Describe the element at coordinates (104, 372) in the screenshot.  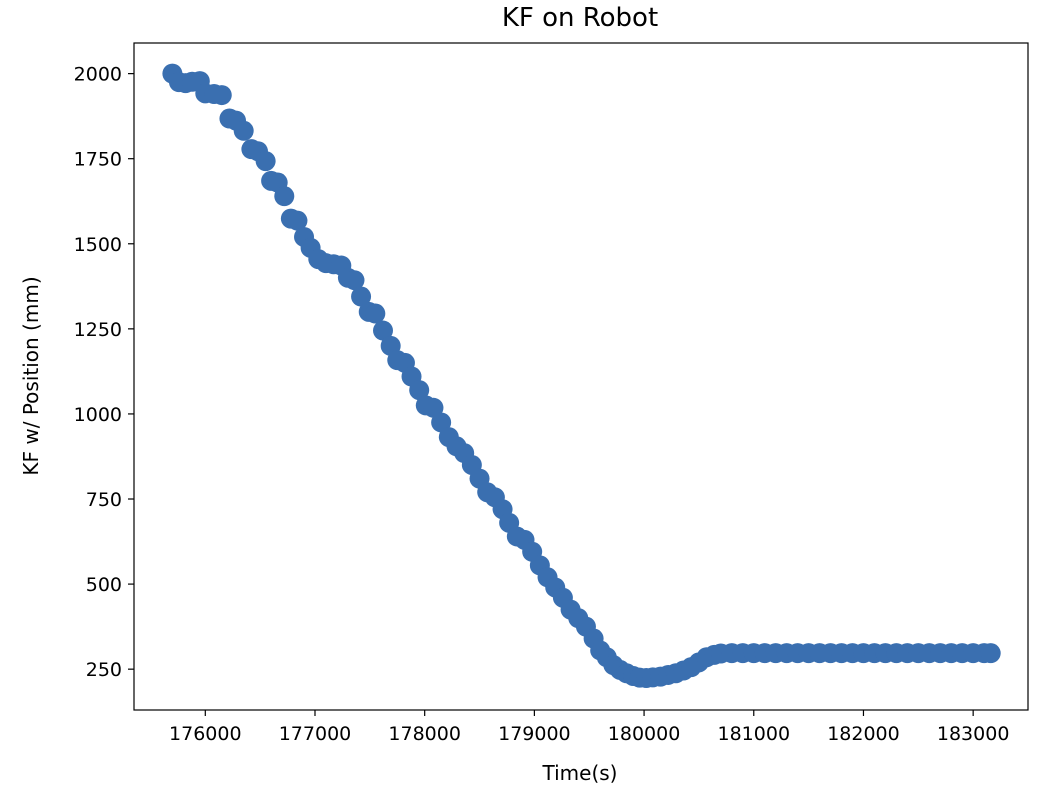
I see `y-axis-ticks: 250 500 750 1000 1250 1500 1750 2000` at that location.